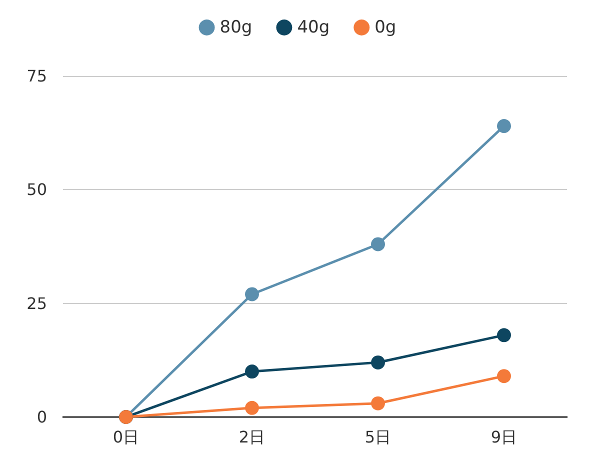  I want to click on y-tick-label: 75, so click(36, 76).